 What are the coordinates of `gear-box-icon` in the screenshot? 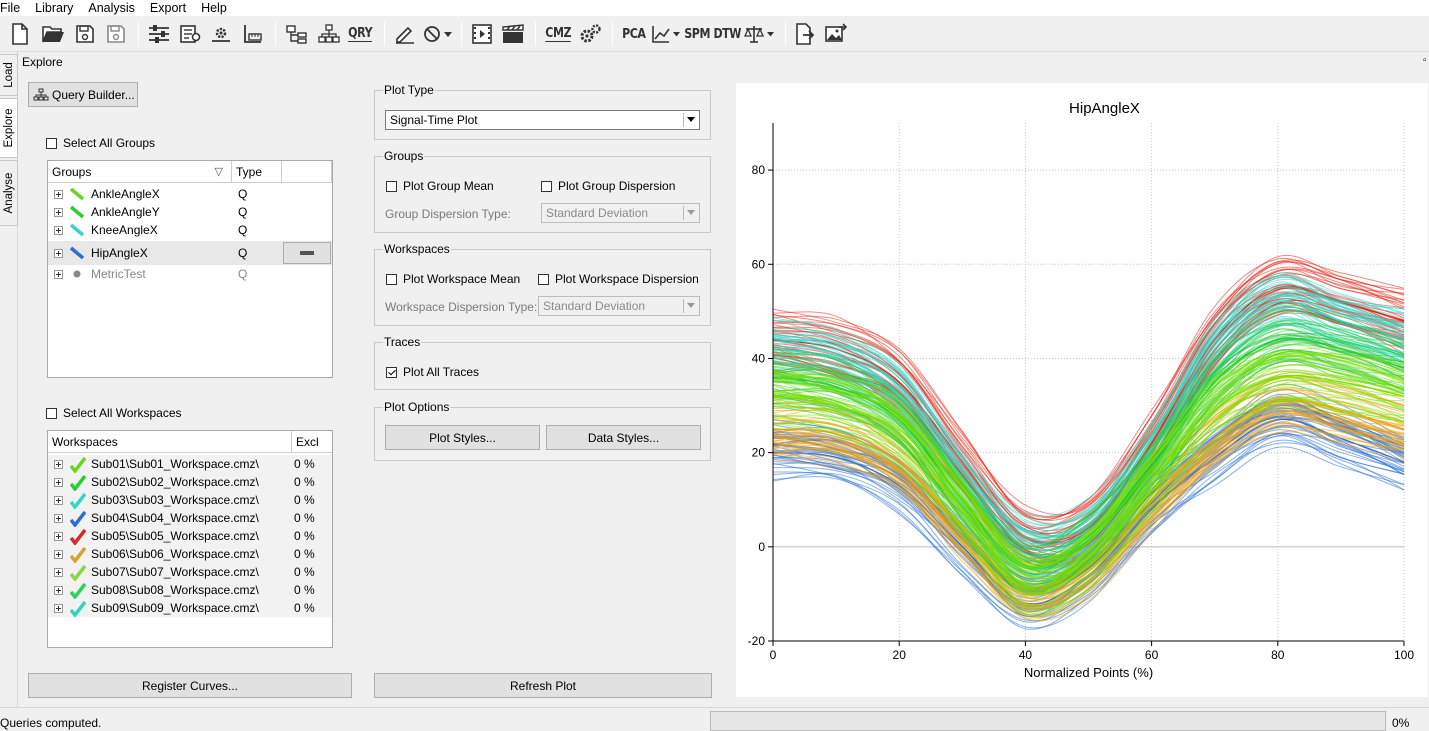 It's located at (221, 34).